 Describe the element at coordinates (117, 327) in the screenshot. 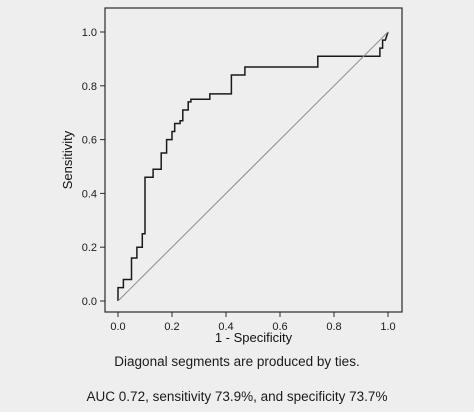

I see `x-tick-label: 0.0` at that location.